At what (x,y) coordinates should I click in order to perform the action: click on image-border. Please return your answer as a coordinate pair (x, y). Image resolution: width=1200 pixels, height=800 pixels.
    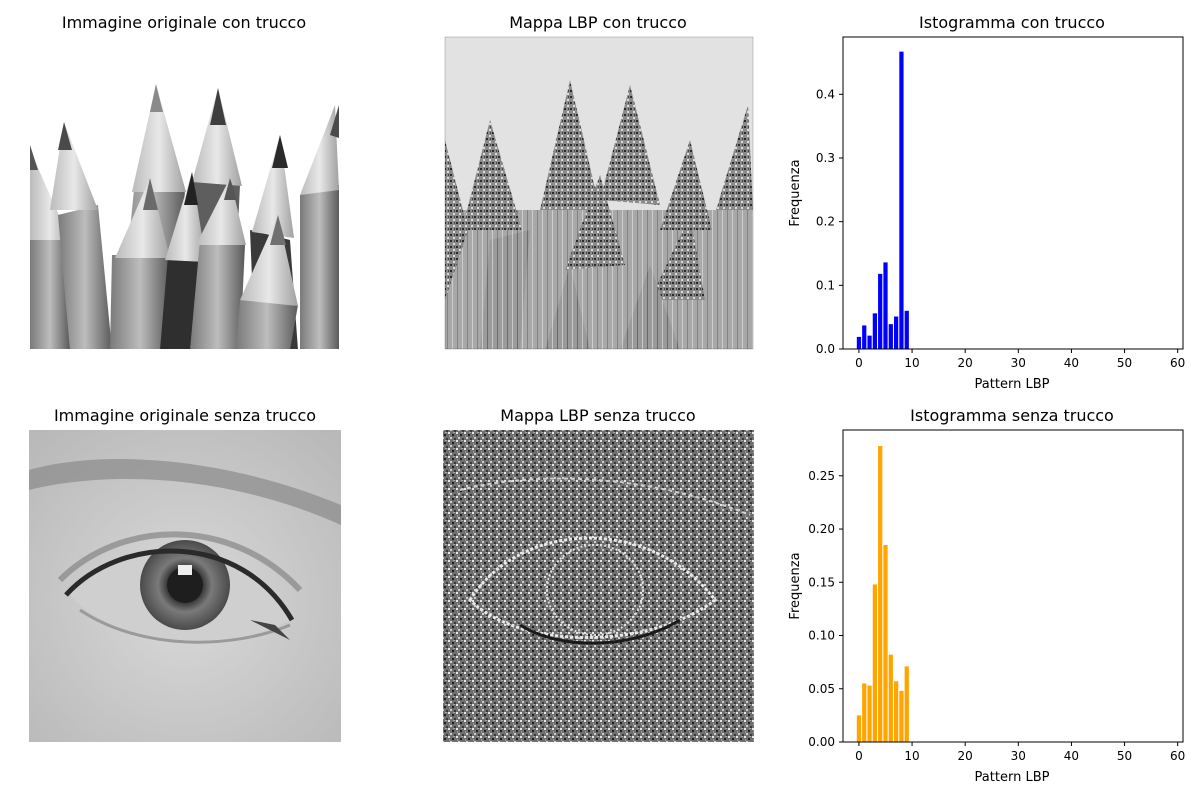
    Looking at the image, I should click on (599, 193).